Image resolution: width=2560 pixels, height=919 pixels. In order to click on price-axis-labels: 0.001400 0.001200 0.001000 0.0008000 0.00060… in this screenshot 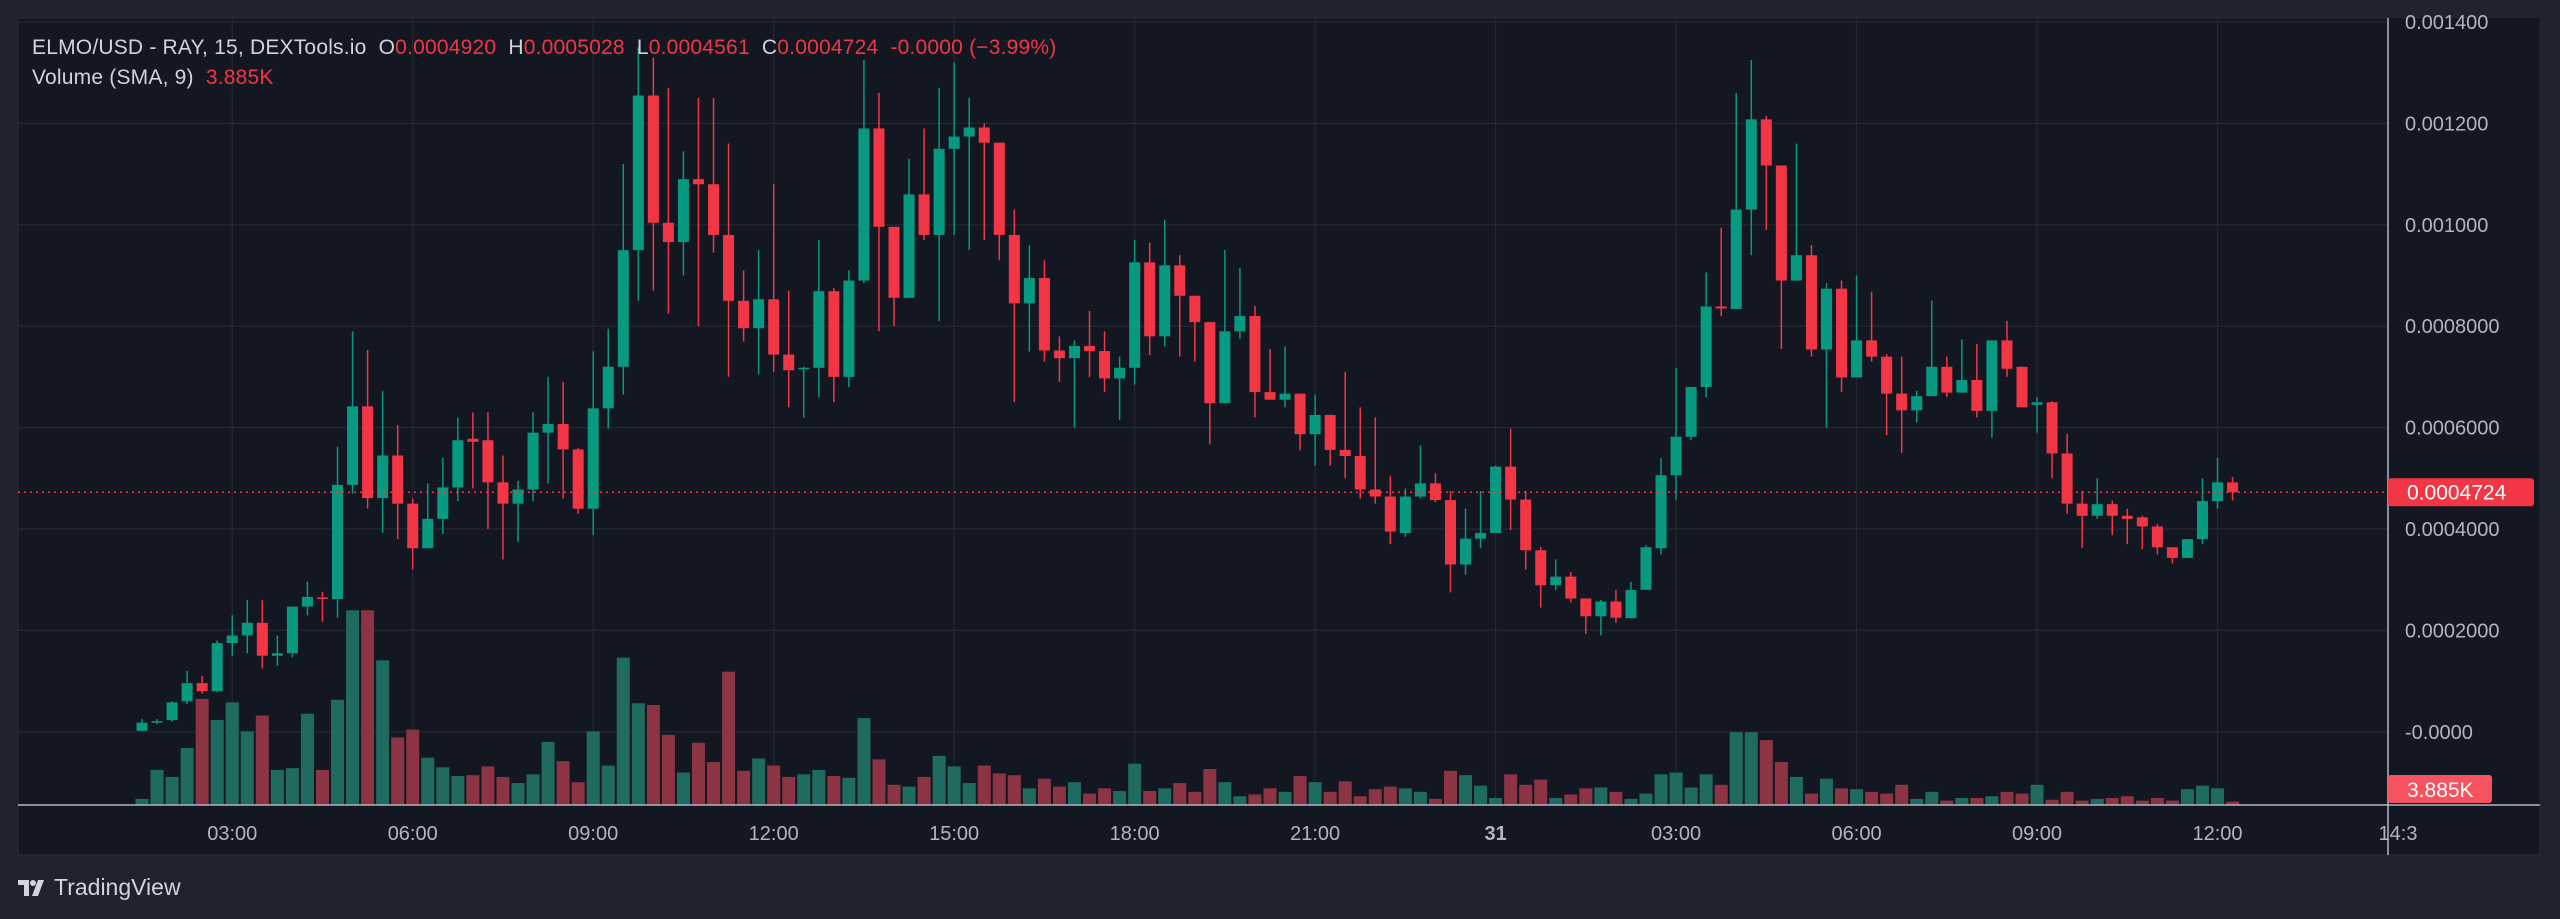, I will do `click(2452, 378)`.